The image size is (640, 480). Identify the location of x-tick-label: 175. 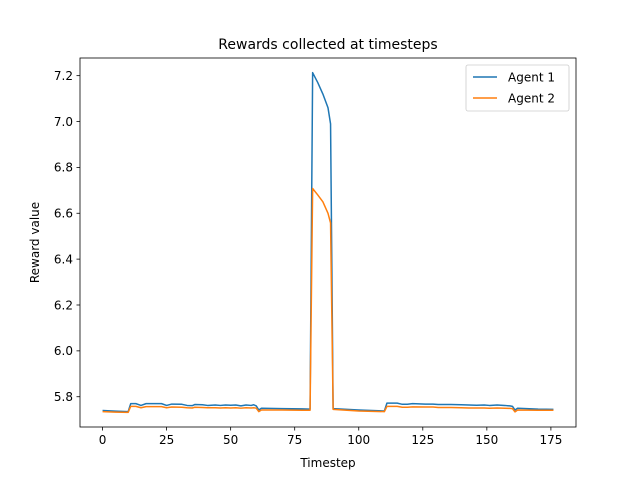
(550, 440).